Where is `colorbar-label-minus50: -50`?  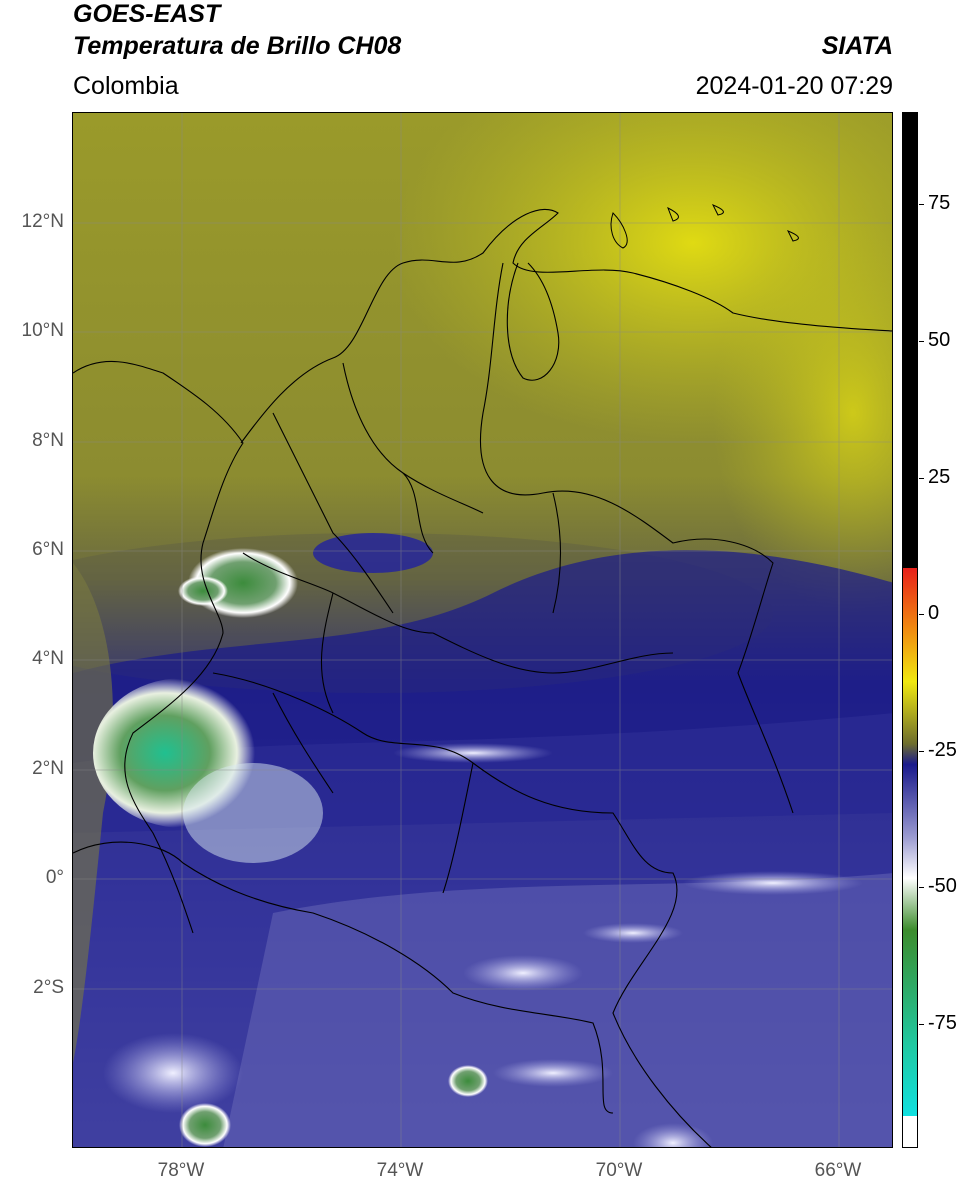
colorbar-label-minus50: -50 is located at coordinates (942, 886).